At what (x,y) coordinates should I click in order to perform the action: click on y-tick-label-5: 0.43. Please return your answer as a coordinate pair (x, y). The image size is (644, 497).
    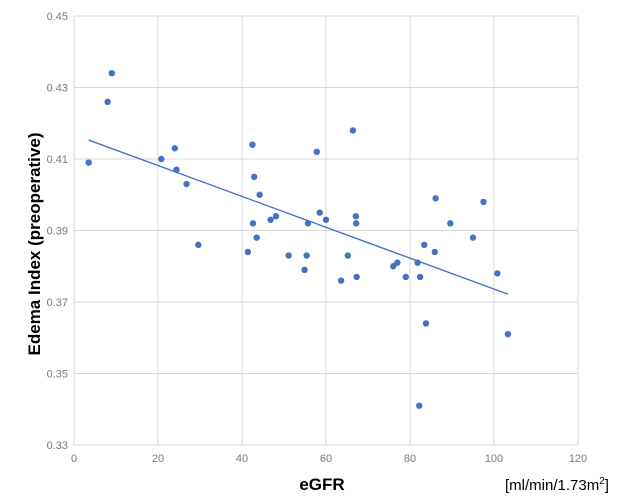
    Looking at the image, I should click on (57, 89).